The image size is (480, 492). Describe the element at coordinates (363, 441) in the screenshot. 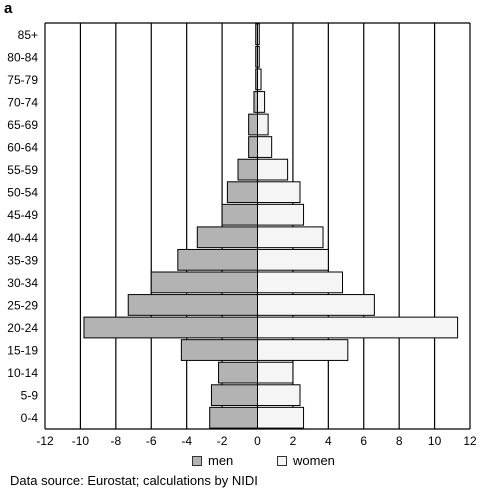

I see `x-tick-label: 6` at that location.